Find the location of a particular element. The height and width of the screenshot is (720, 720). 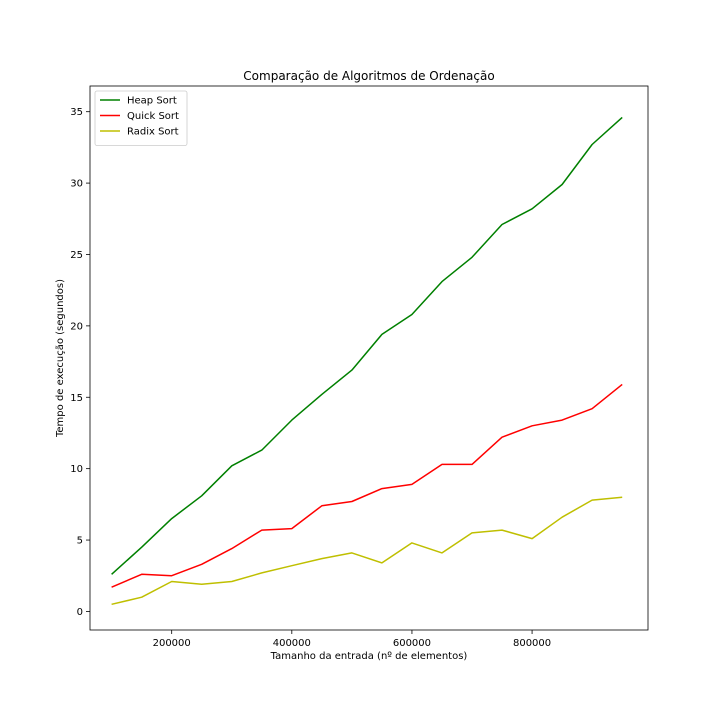

series-line-radix-sort is located at coordinates (367, 551).